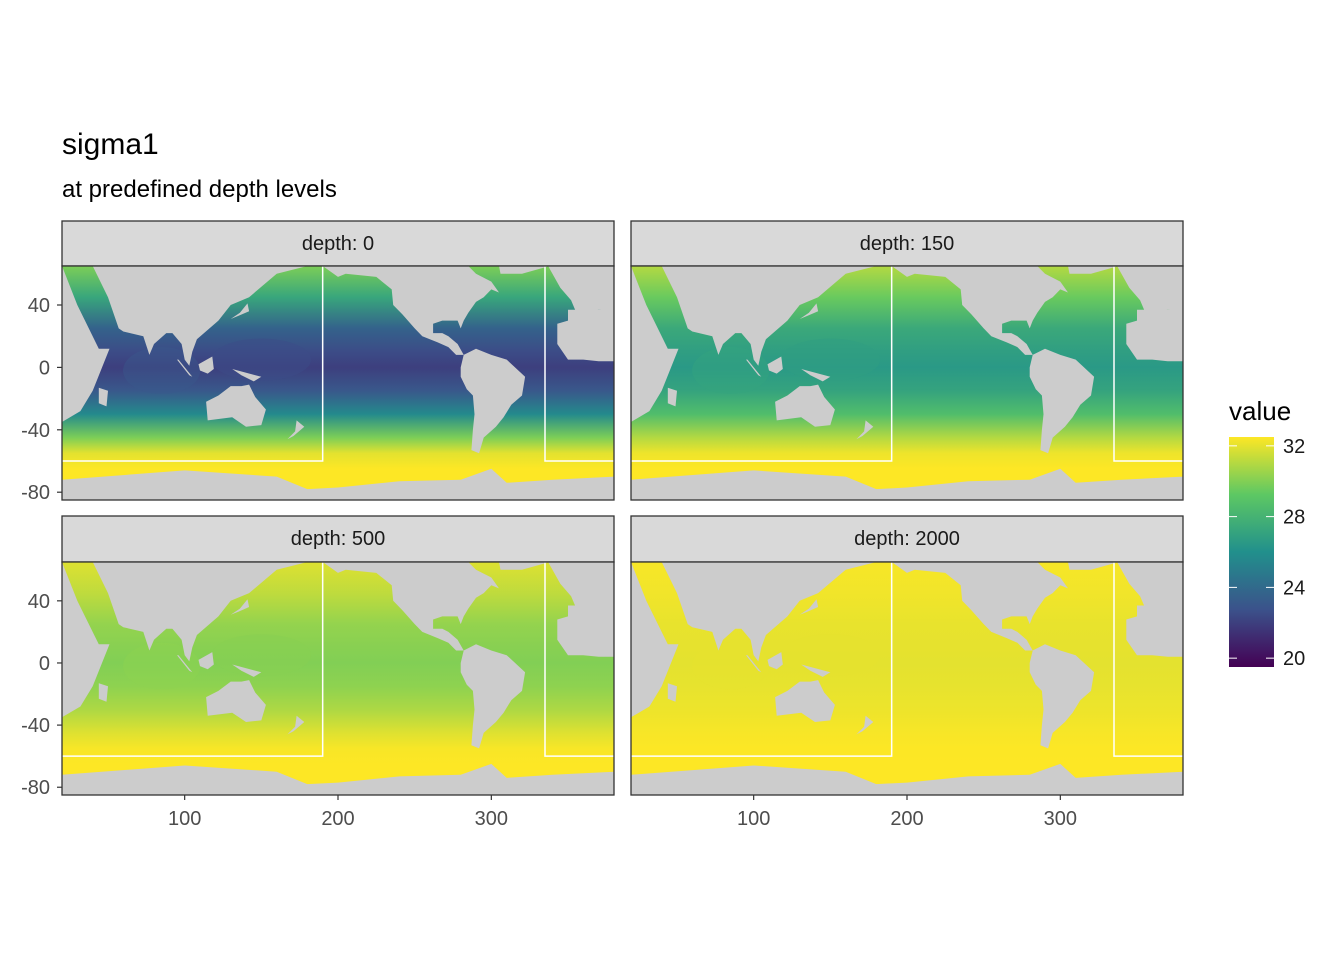 The width and height of the screenshot is (1344, 960). I want to click on legend-title: value, so click(1260, 411).